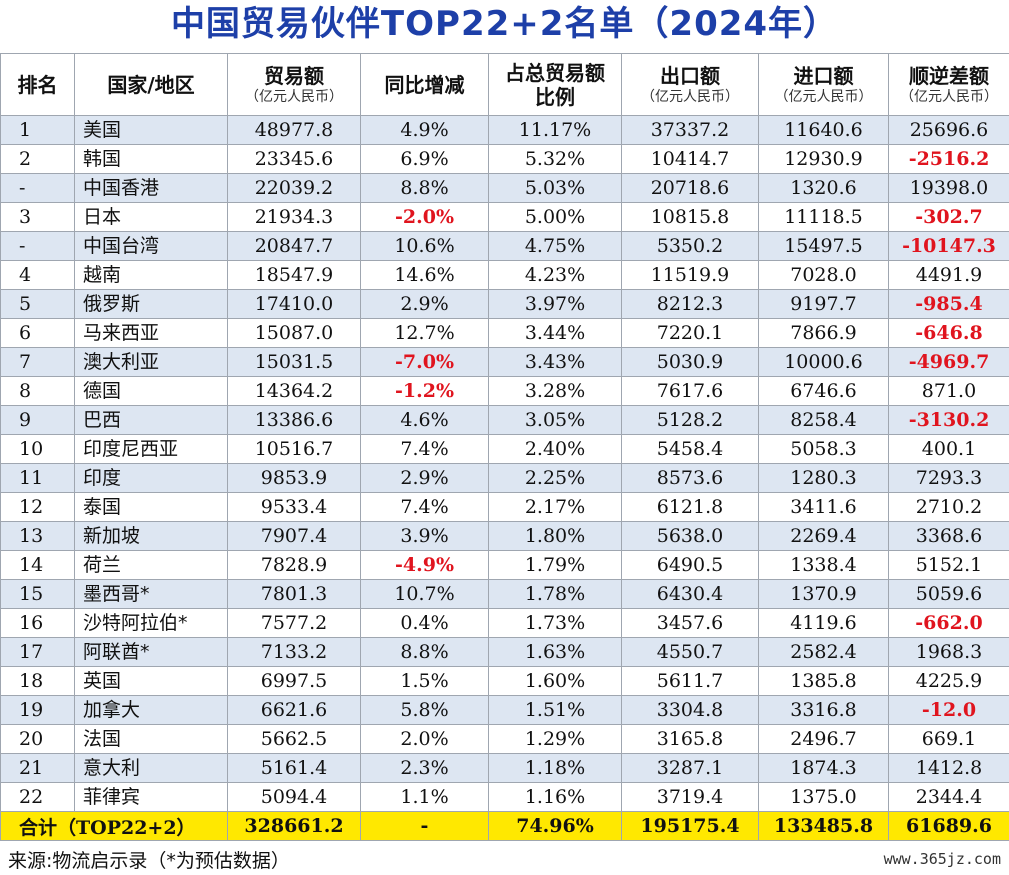 The width and height of the screenshot is (1009, 875). Describe the element at coordinates (37, 449) in the screenshot. I see `cell-rank: 10` at that location.